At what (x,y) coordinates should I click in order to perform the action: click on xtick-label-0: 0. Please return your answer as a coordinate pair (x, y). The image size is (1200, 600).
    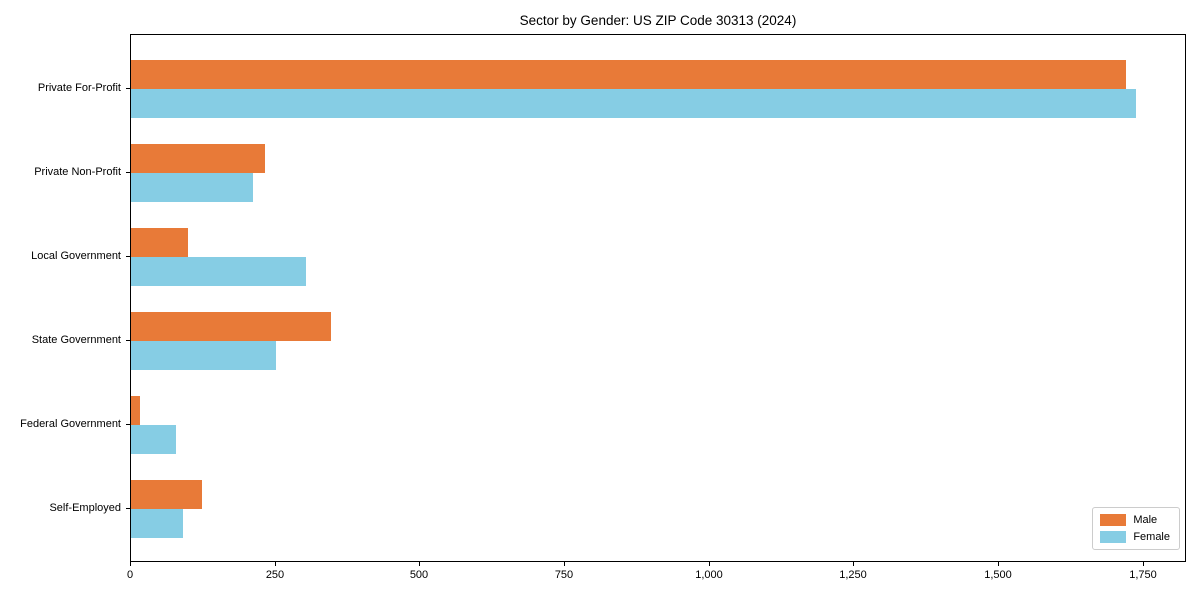
    Looking at the image, I should click on (130, 575).